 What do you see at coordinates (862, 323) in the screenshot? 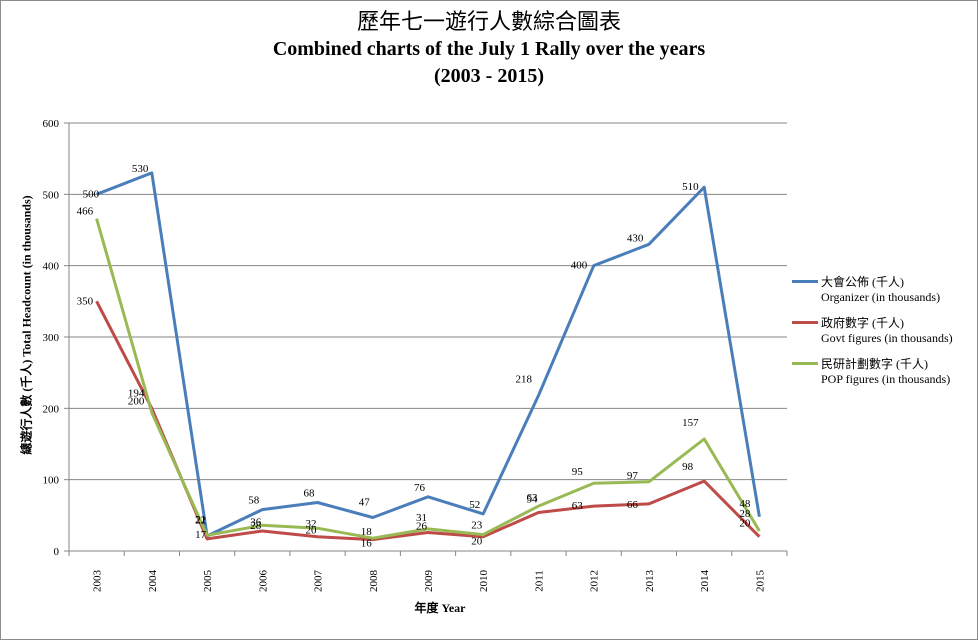
I see `legend-label-govt-zh: 政府數字 (千人)` at bounding box center [862, 323].